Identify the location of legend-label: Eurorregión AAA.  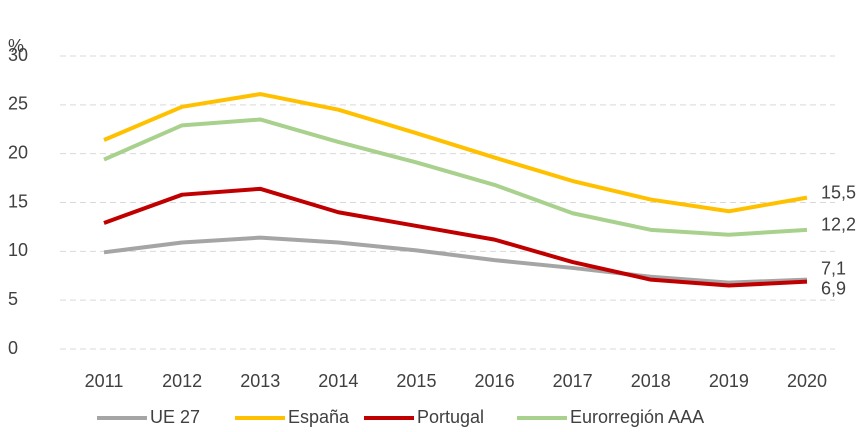
(637, 417).